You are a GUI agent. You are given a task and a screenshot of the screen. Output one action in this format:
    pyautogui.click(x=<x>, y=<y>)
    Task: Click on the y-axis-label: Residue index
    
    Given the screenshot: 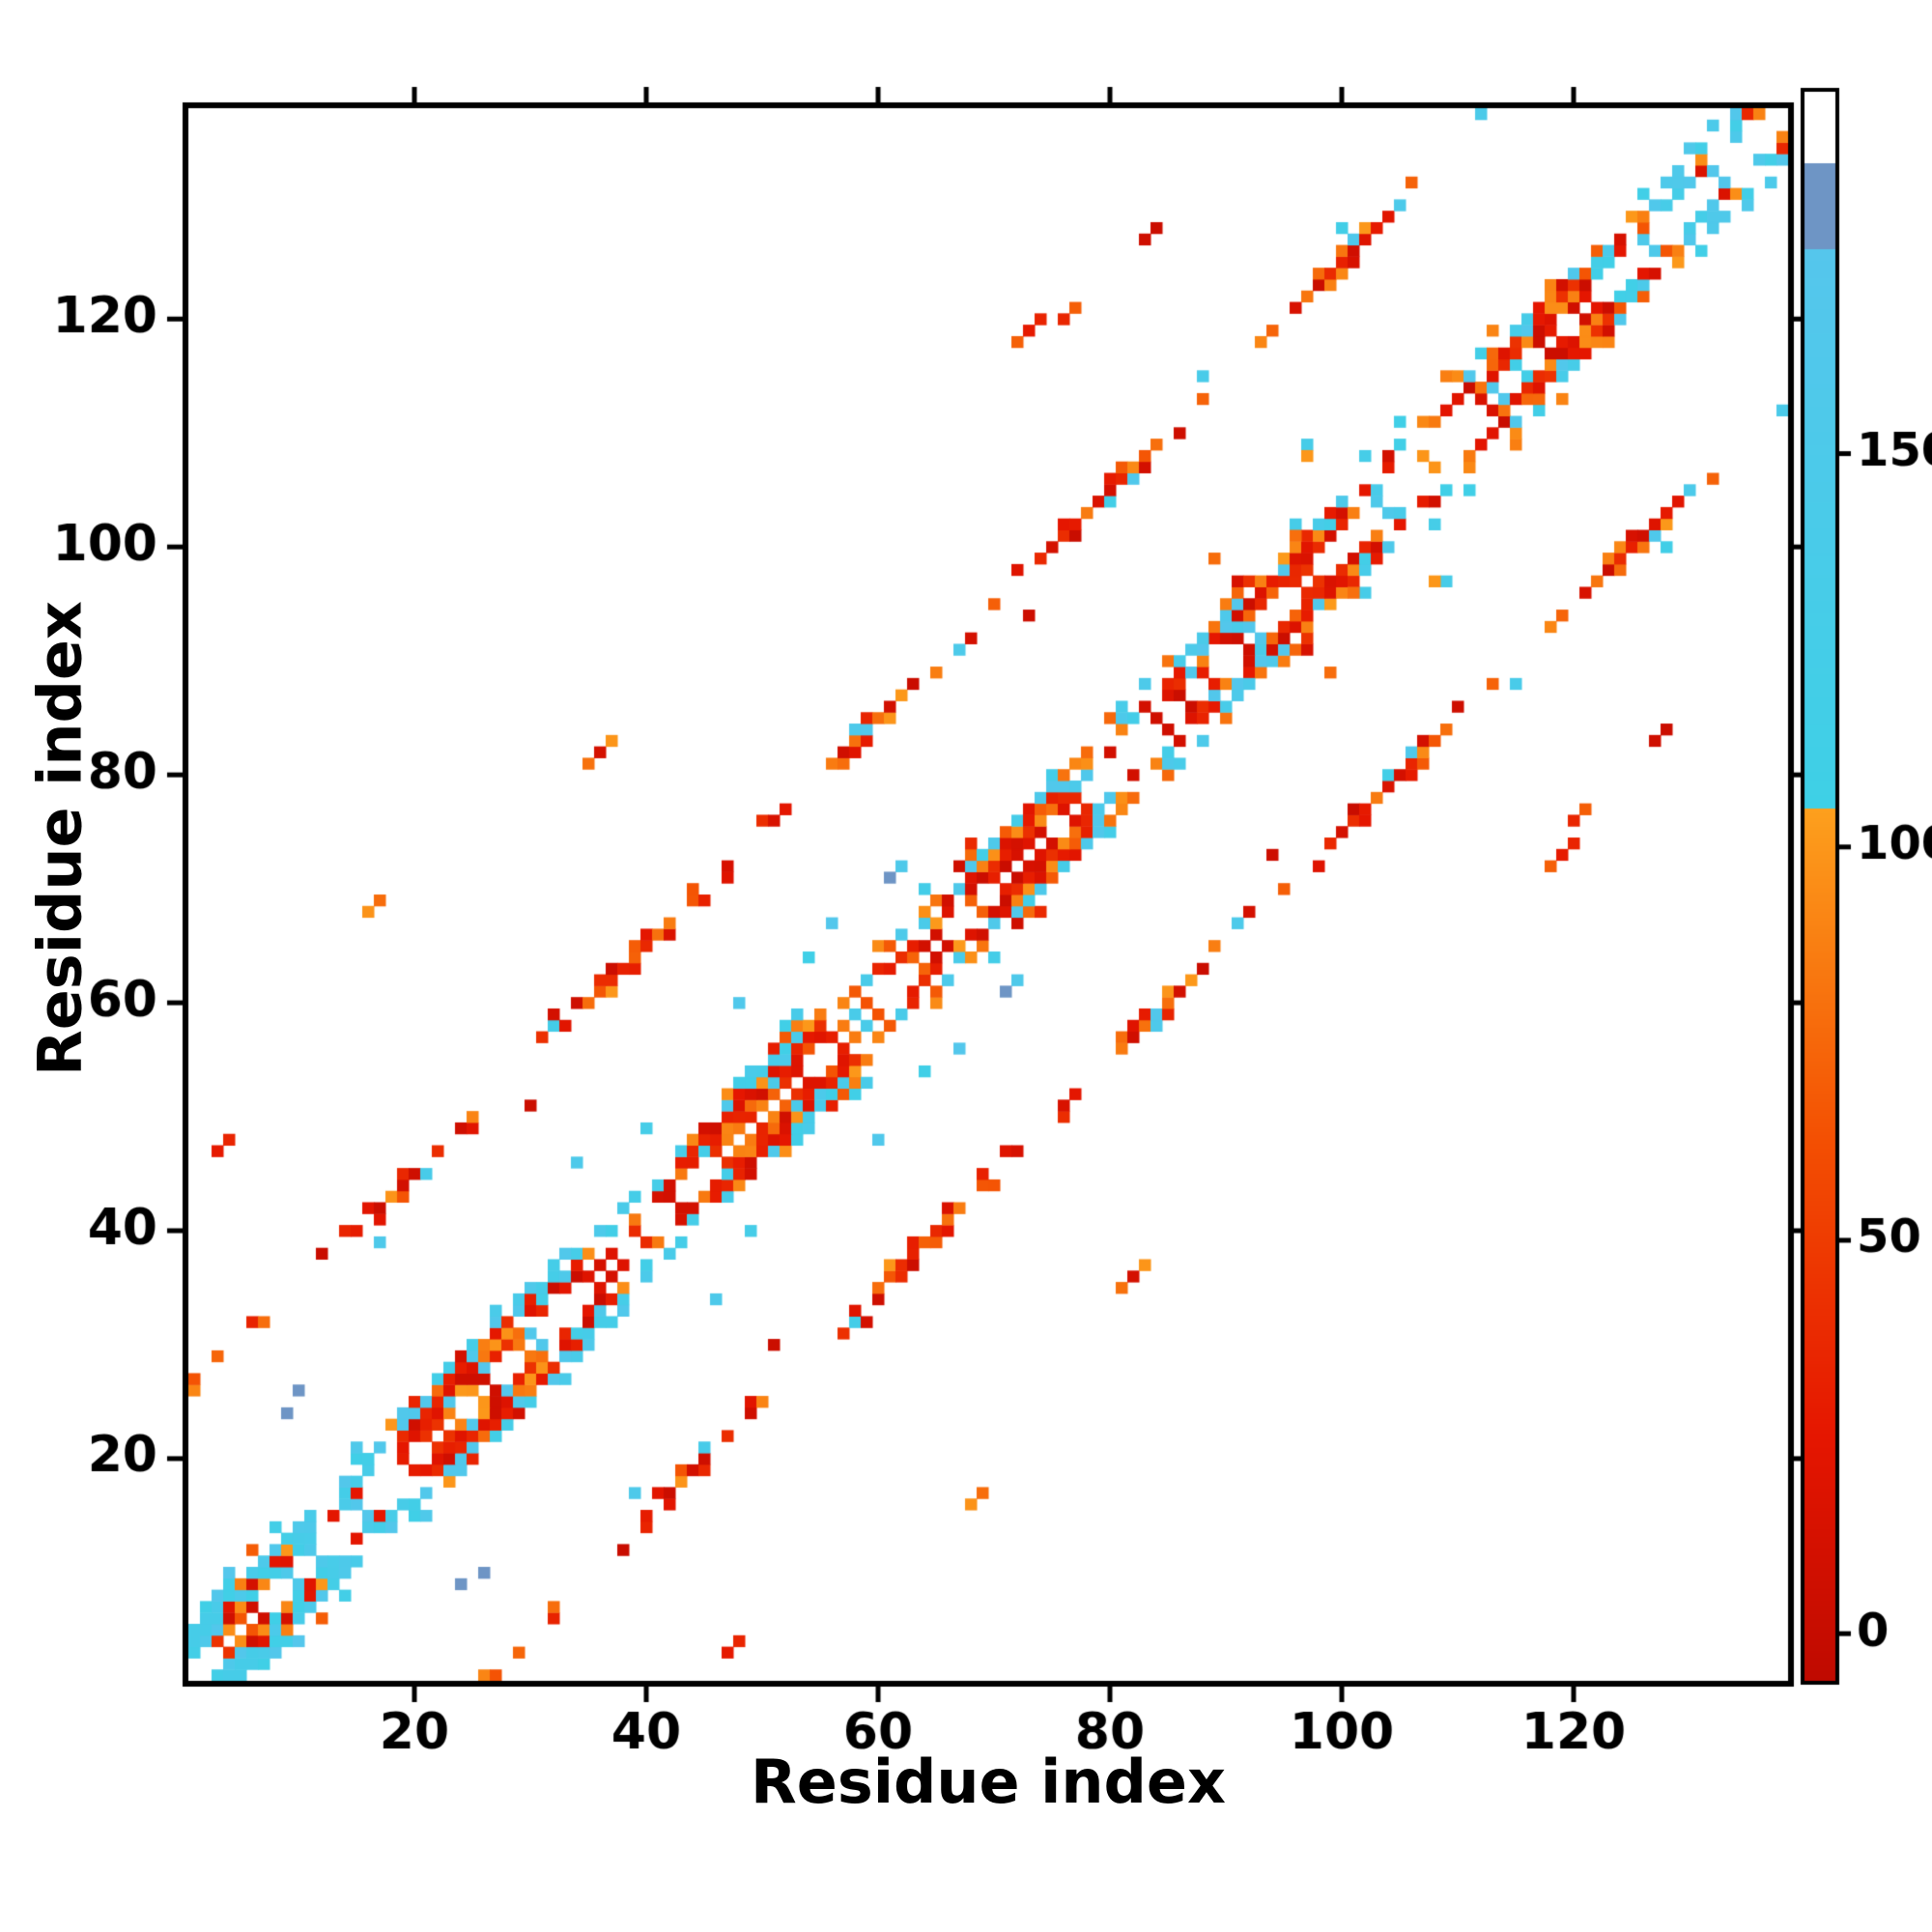 What is the action you would take?
    pyautogui.click(x=60, y=838)
    